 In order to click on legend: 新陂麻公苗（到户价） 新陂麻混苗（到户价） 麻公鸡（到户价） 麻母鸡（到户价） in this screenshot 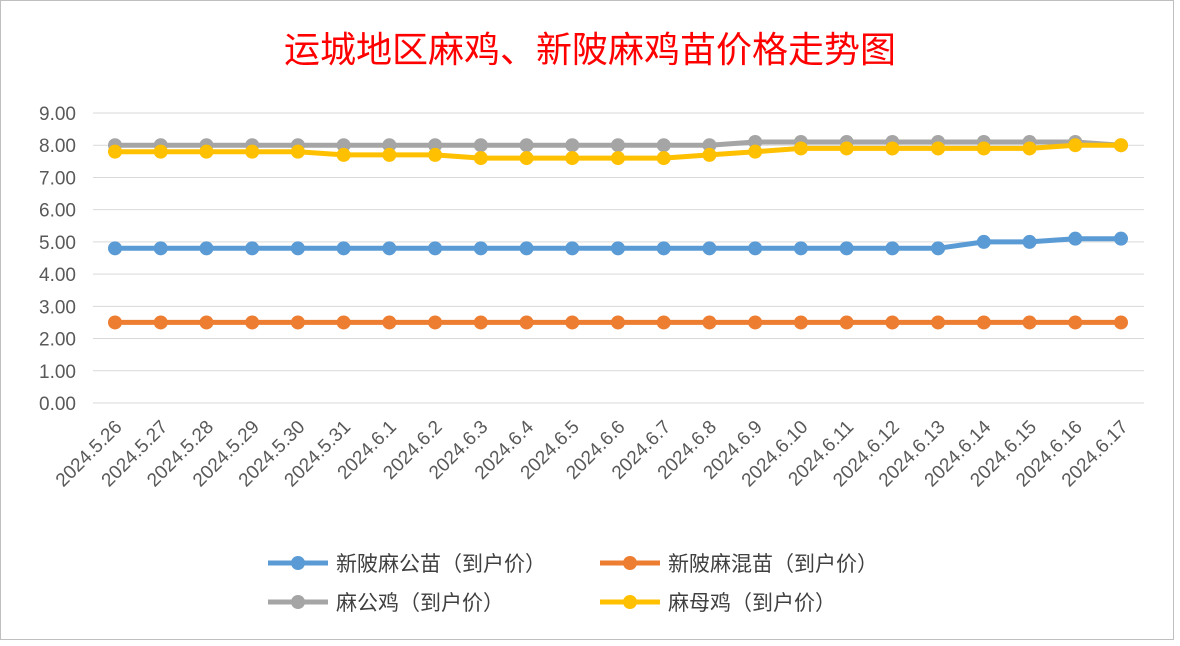, I will do `click(573, 583)`.